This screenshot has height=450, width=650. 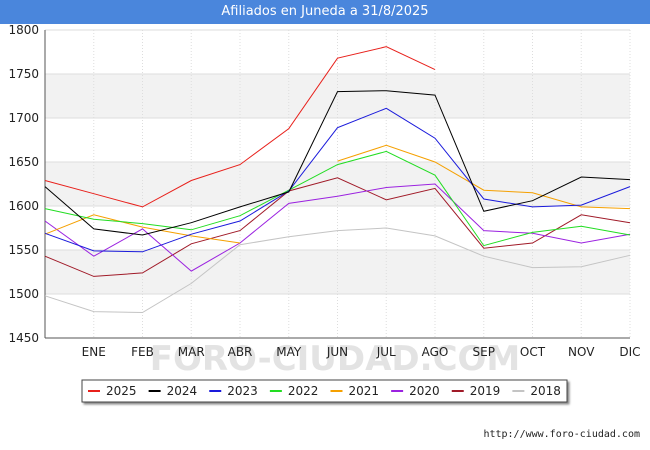 What do you see at coordinates (23, 184) in the screenshot?
I see `y-axis-ticks: 1450 1500 1550 1600 1650 1700 1750 1800` at bounding box center [23, 184].